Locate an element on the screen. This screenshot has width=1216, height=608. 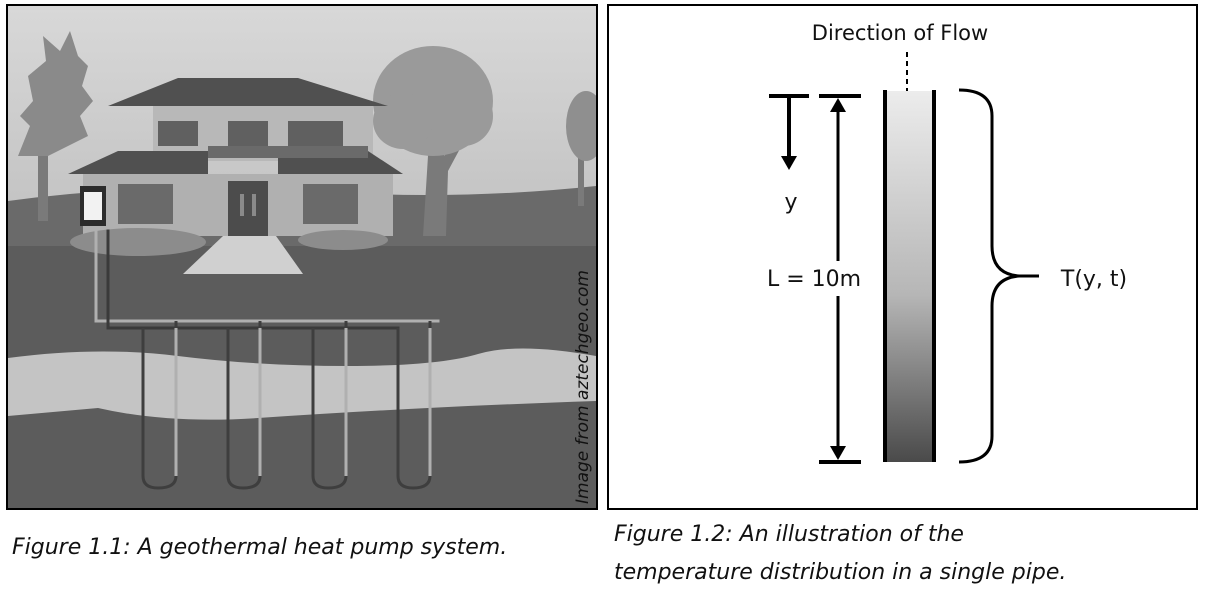
pipe-interior is located at coordinates (909, 276).